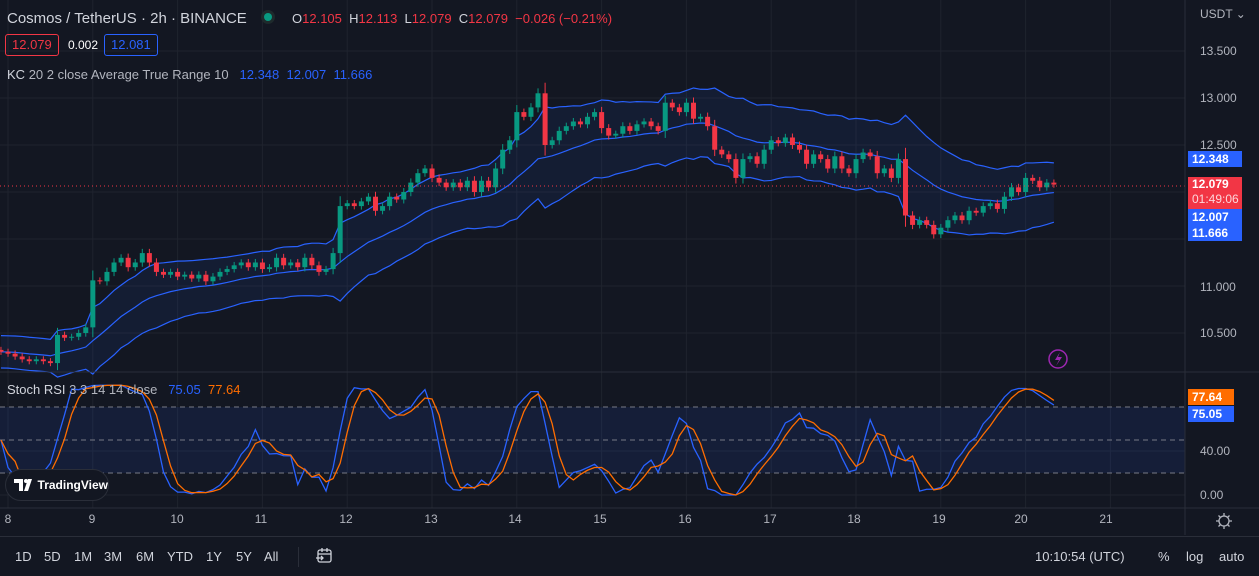 The height and width of the screenshot is (576, 1259). What do you see at coordinates (324, 556) in the screenshot?
I see `go-to-date-icon` at bounding box center [324, 556].